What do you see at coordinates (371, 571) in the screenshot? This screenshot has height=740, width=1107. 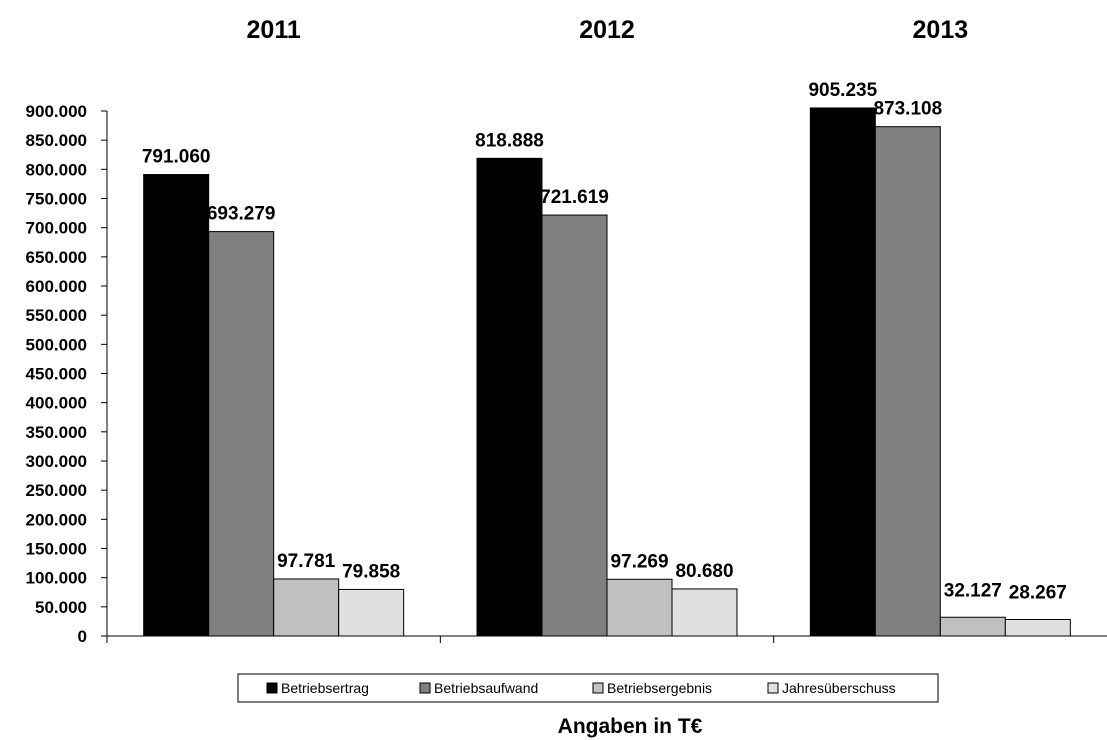 I see `data-label: 79.858` at bounding box center [371, 571].